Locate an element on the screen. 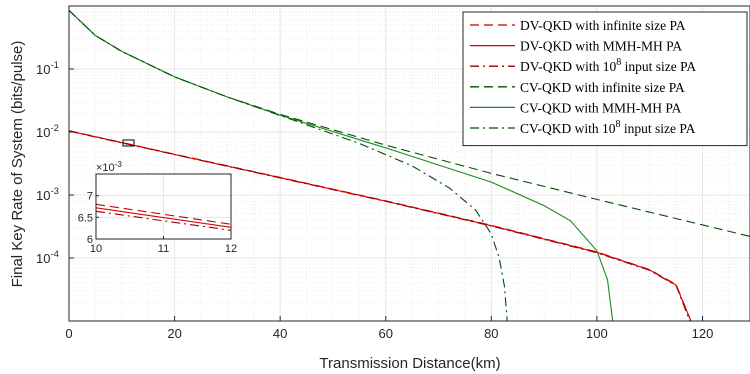  inset-chart: 10 11 12 6 6.5 7 ×10⁻³ is located at coordinates (157, 207).